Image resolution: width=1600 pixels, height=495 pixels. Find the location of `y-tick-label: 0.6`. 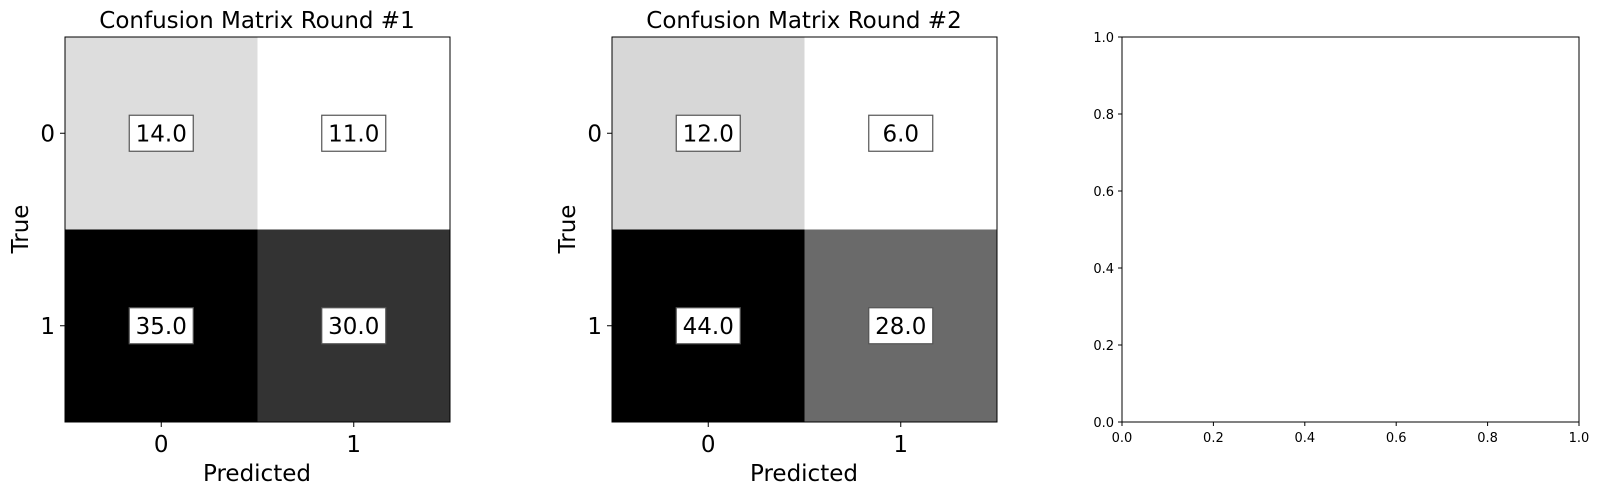

y-tick-label: 0.6 is located at coordinates (1103, 192).